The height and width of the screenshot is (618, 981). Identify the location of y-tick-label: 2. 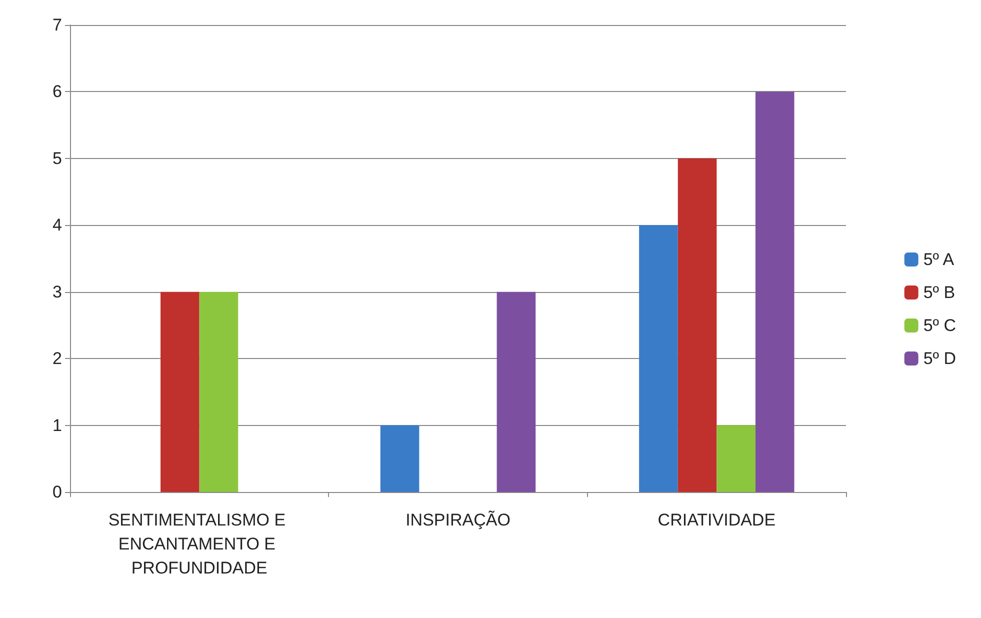
(57, 358).